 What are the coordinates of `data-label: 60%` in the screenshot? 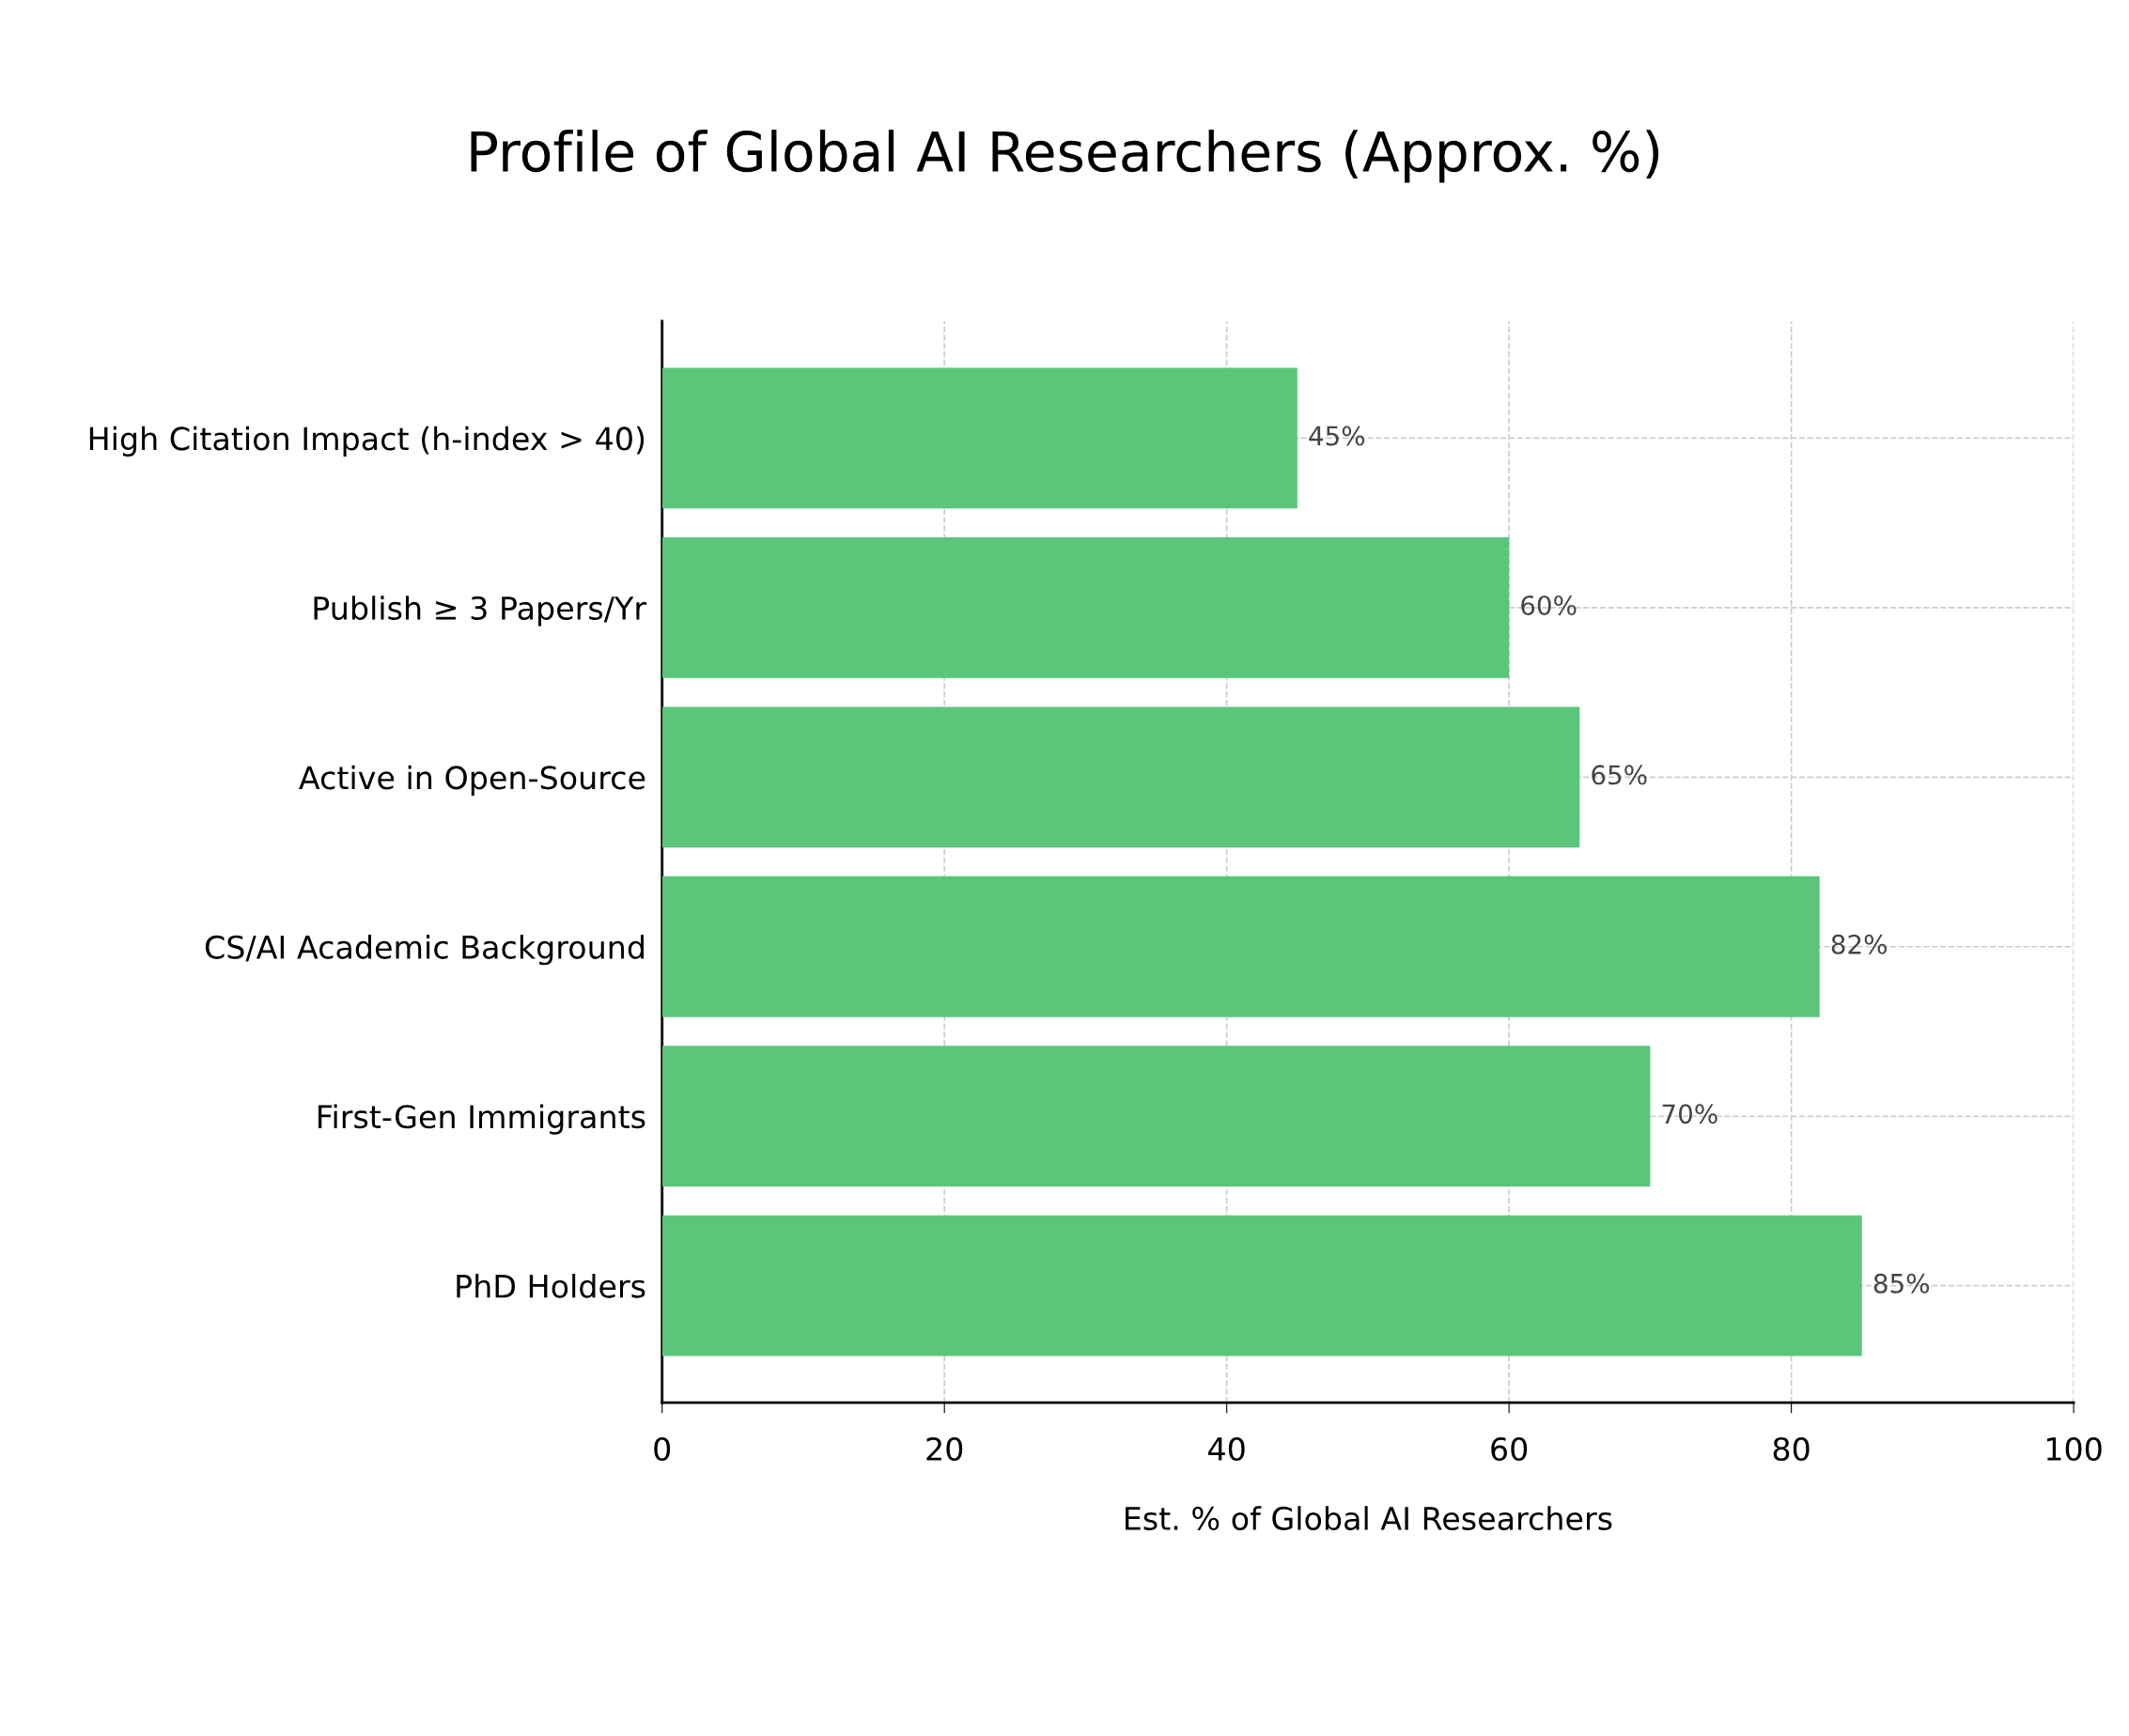 It's located at (1549, 605).